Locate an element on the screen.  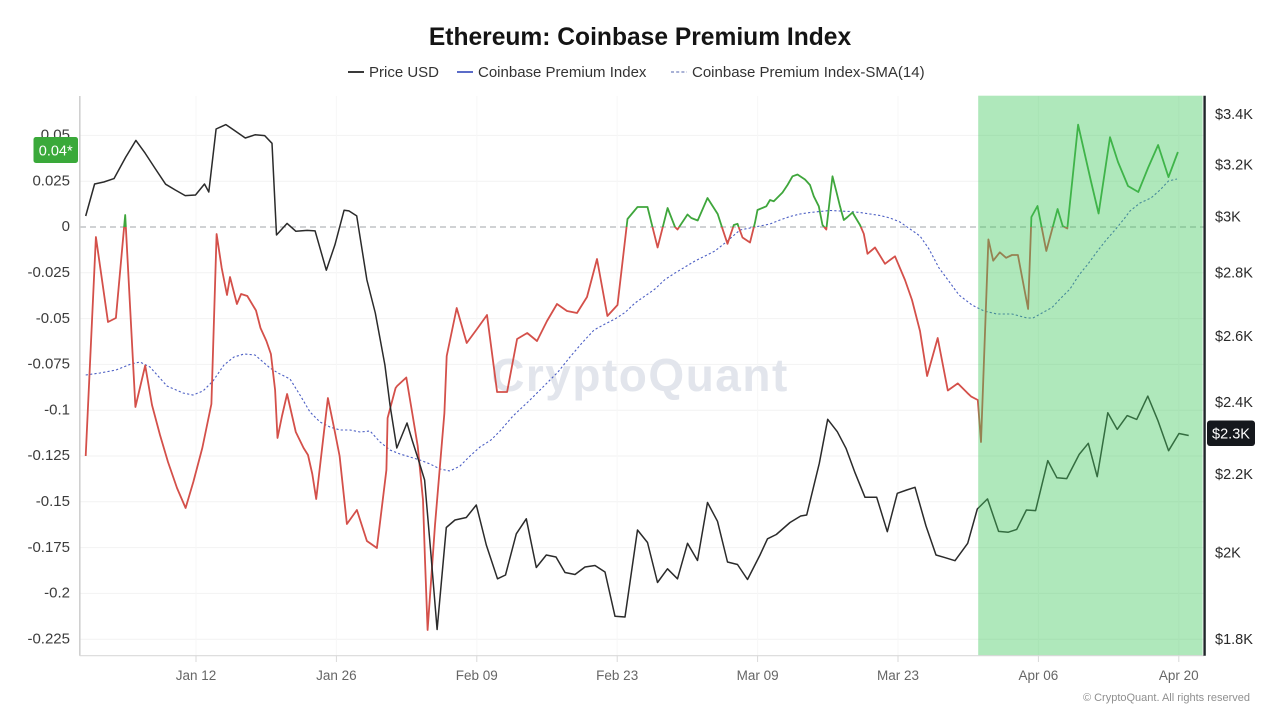
svg-text: $3.4K is located at coordinates (1234, 115).